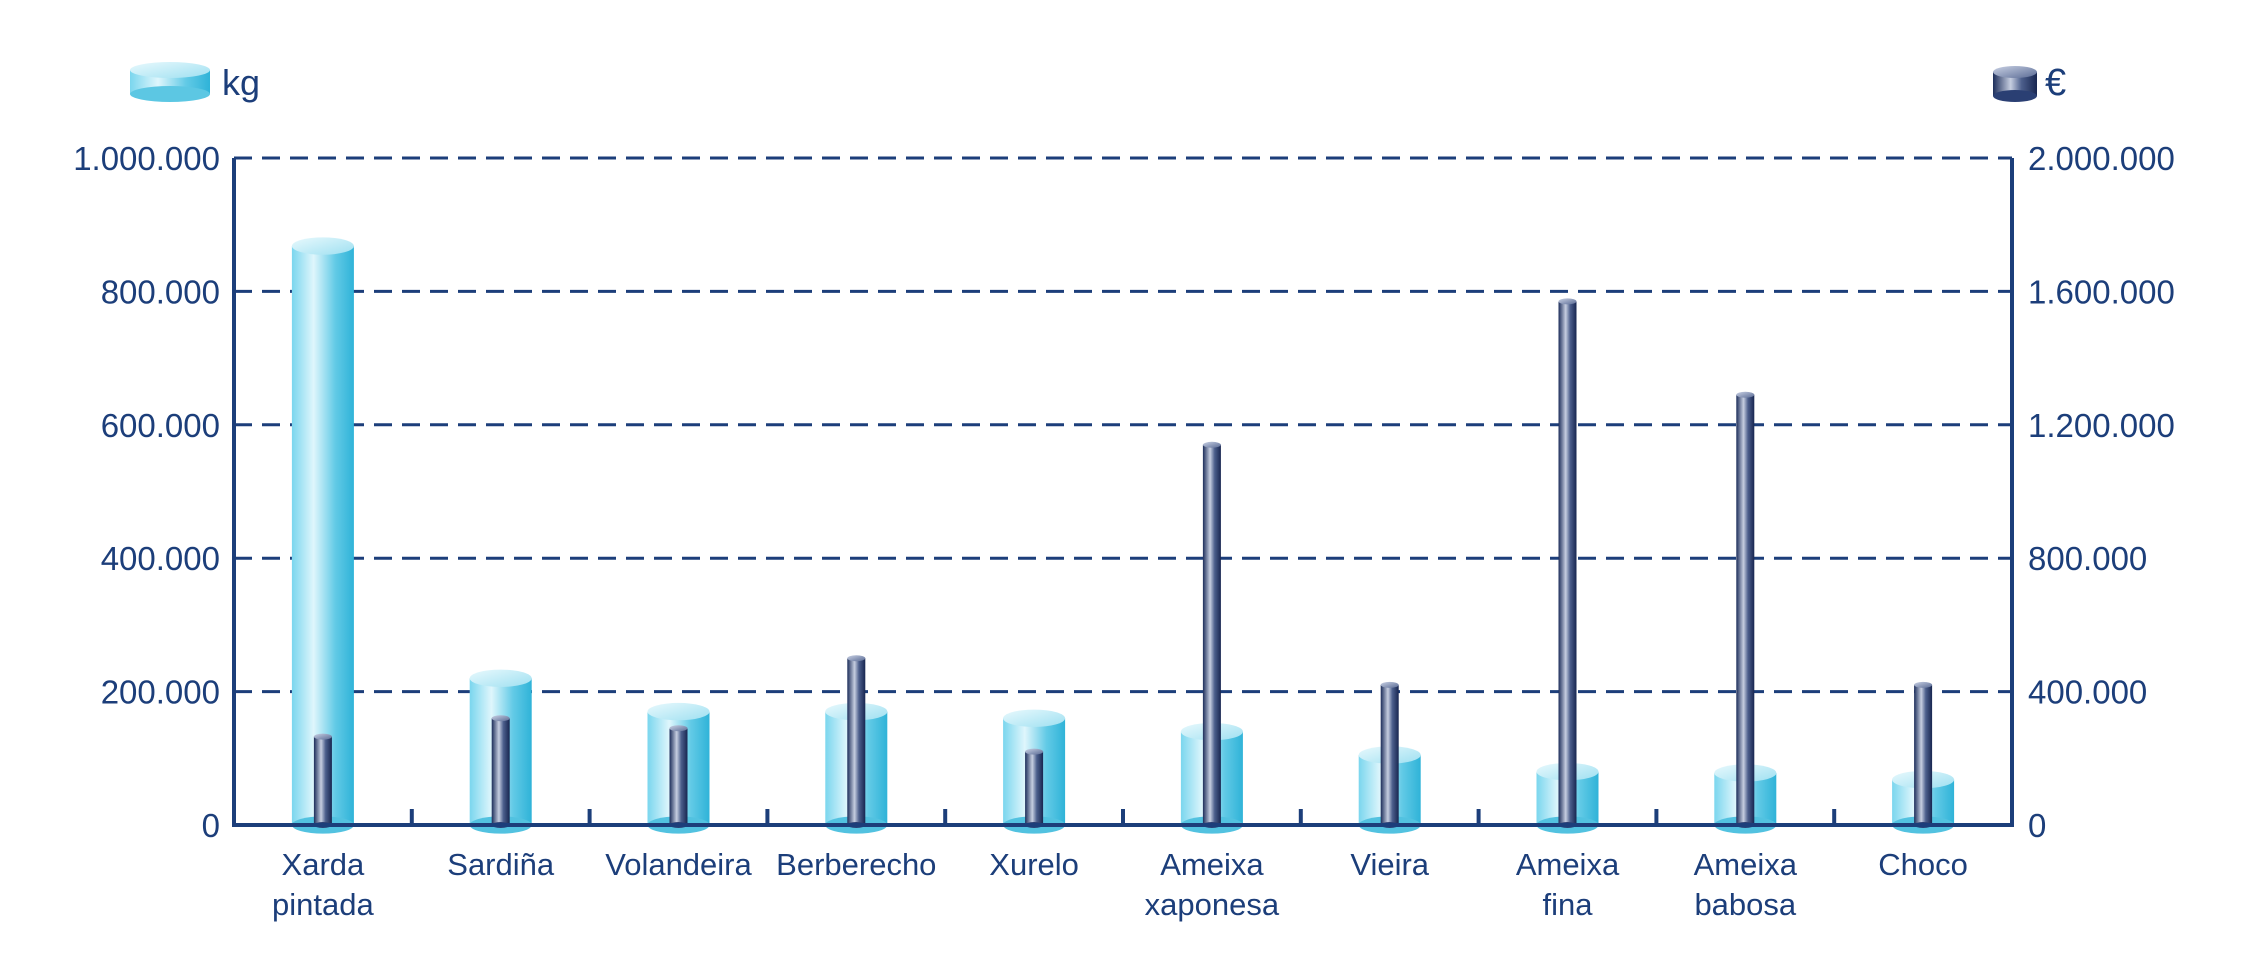  I want to click on legend-eur: €, so click(2029, 83).